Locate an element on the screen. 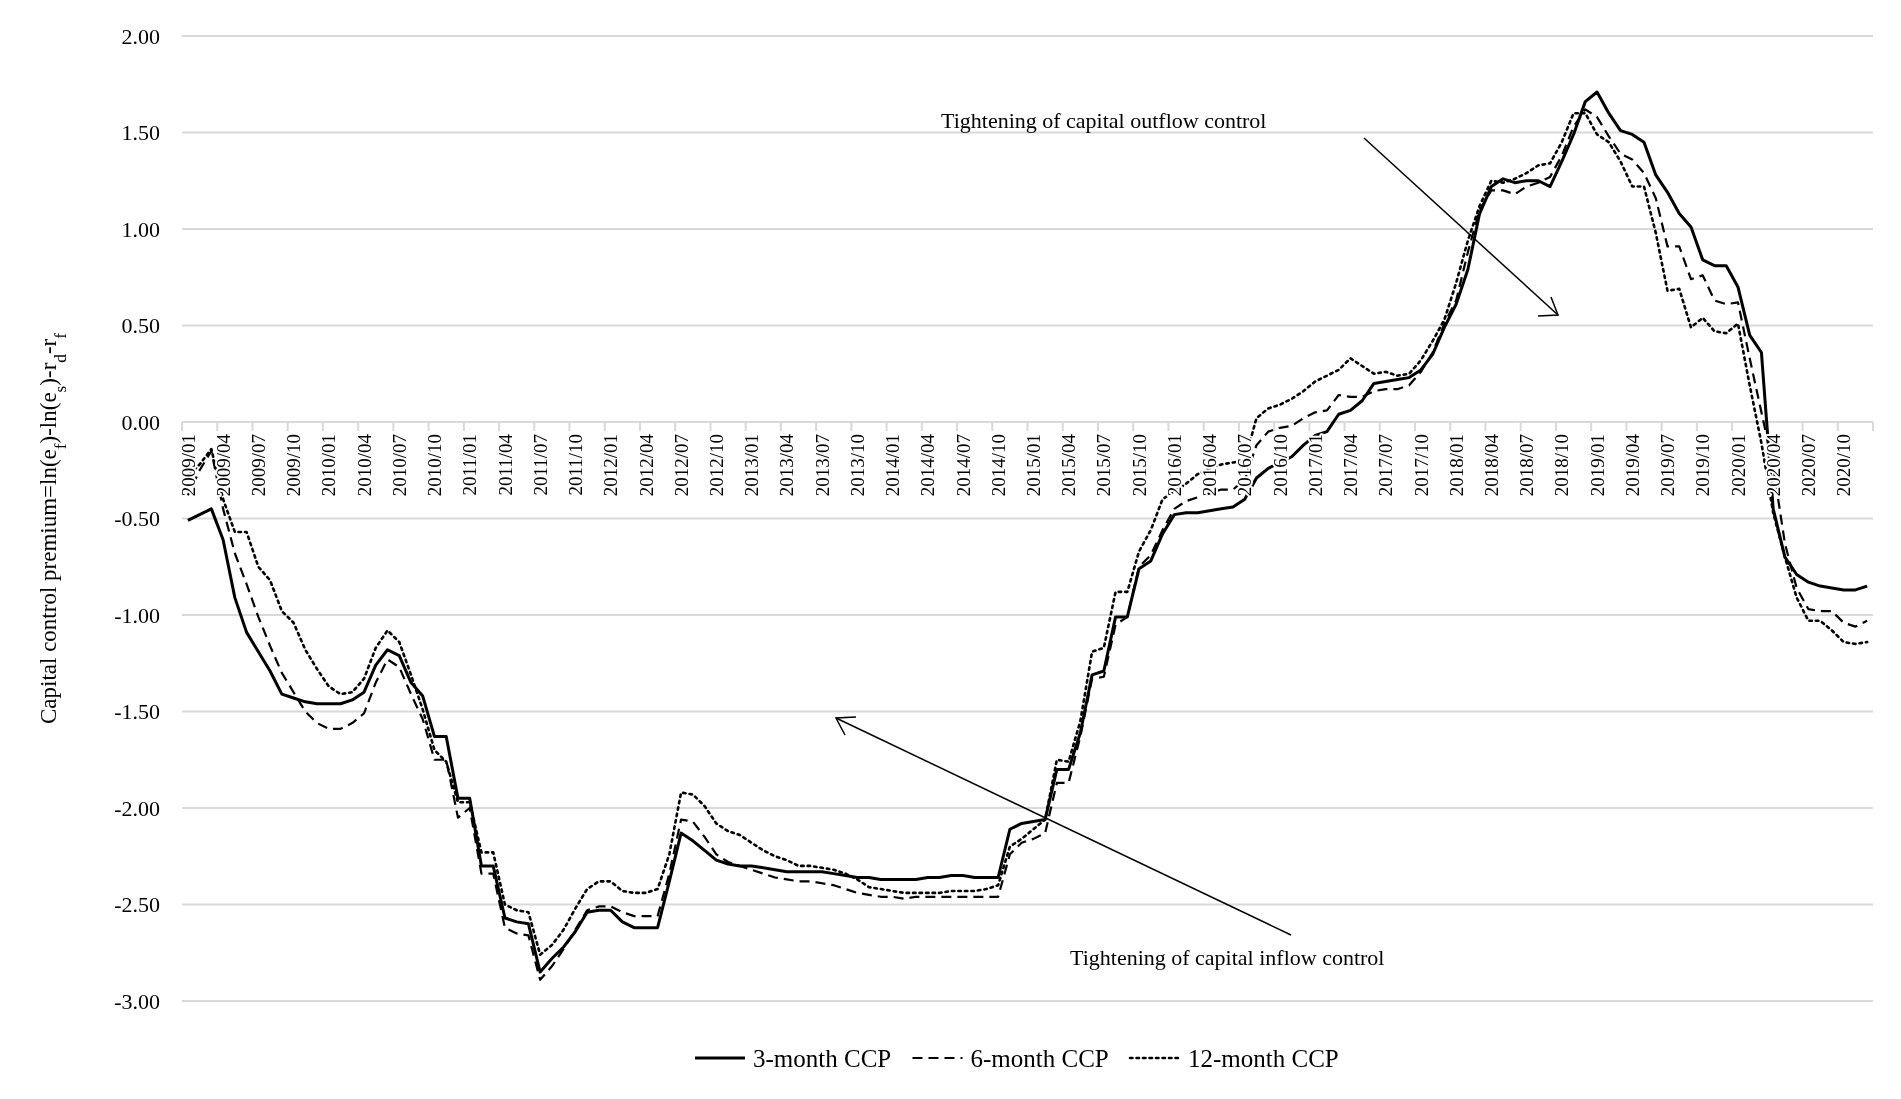 This screenshot has width=1901, height=1099. x-tick-label: 2017/10 is located at coordinates (1421, 465).